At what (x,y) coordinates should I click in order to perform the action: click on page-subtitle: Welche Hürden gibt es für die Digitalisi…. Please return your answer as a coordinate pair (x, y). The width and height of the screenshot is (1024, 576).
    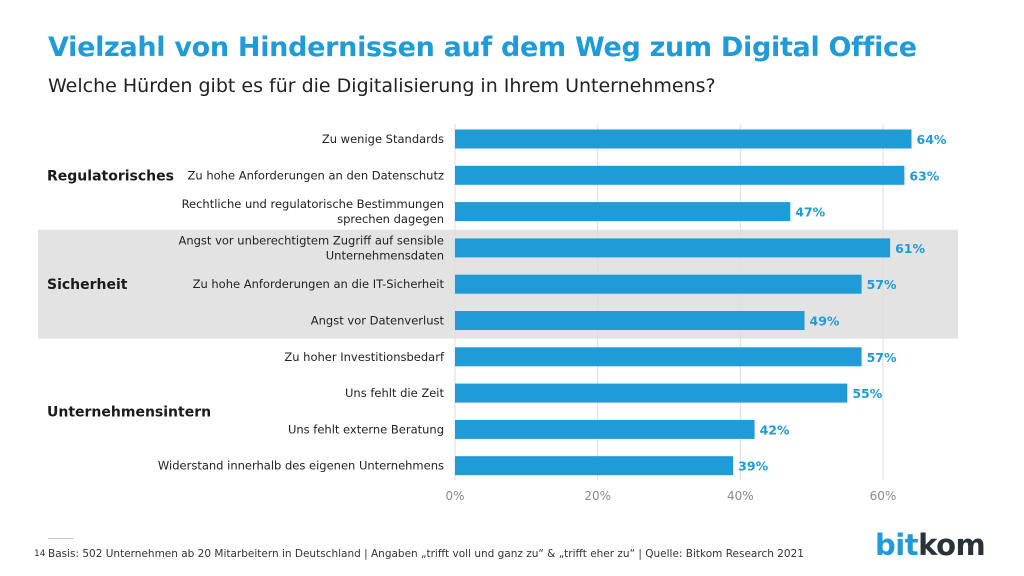
    Looking at the image, I should click on (382, 86).